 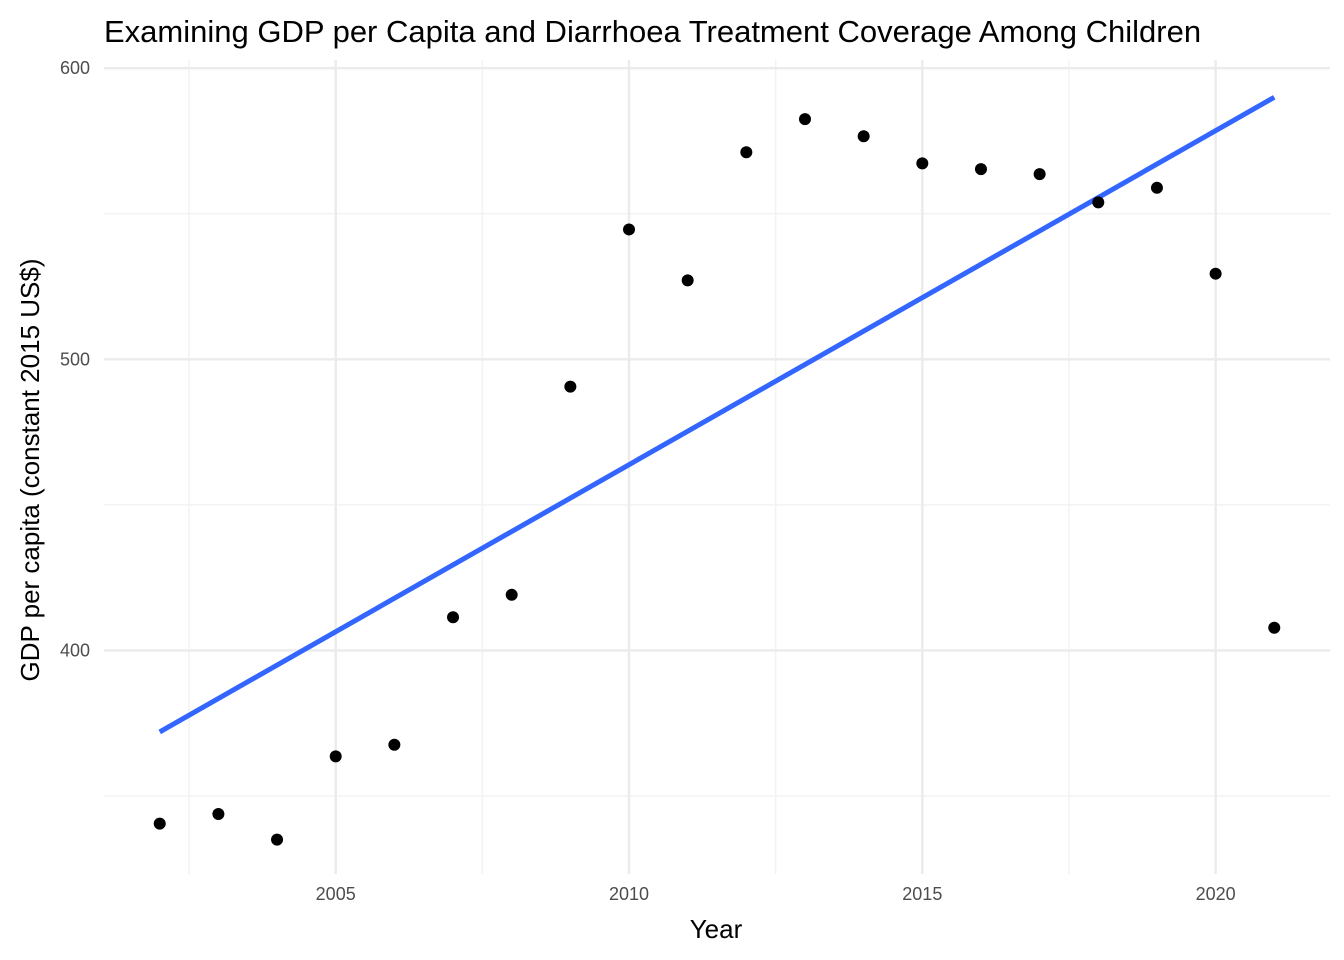 I want to click on x-tick-label: 2010, so click(x=629, y=894).